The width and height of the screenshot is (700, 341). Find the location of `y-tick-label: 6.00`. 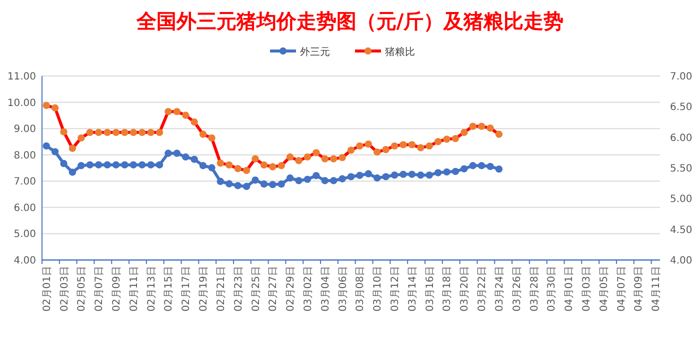

y-tick-label: 6.00 is located at coordinates (25, 208).